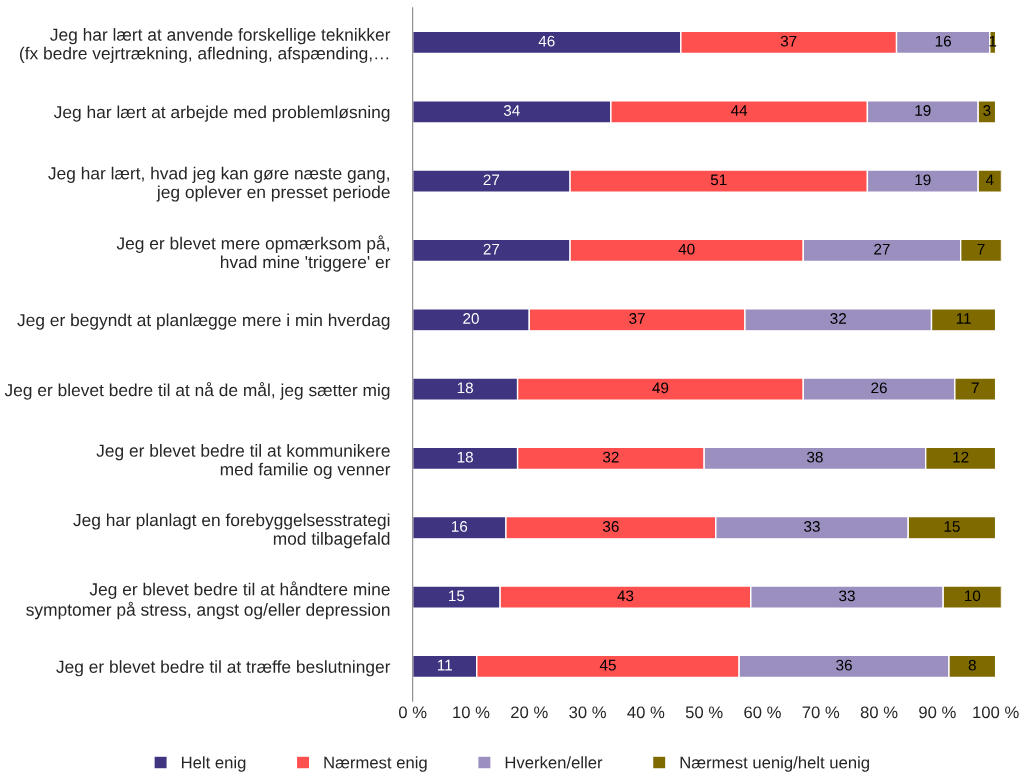  I want to click on y-tick-label: Jeg er blevet bedre til at træffe beslutninger, so click(223, 668).